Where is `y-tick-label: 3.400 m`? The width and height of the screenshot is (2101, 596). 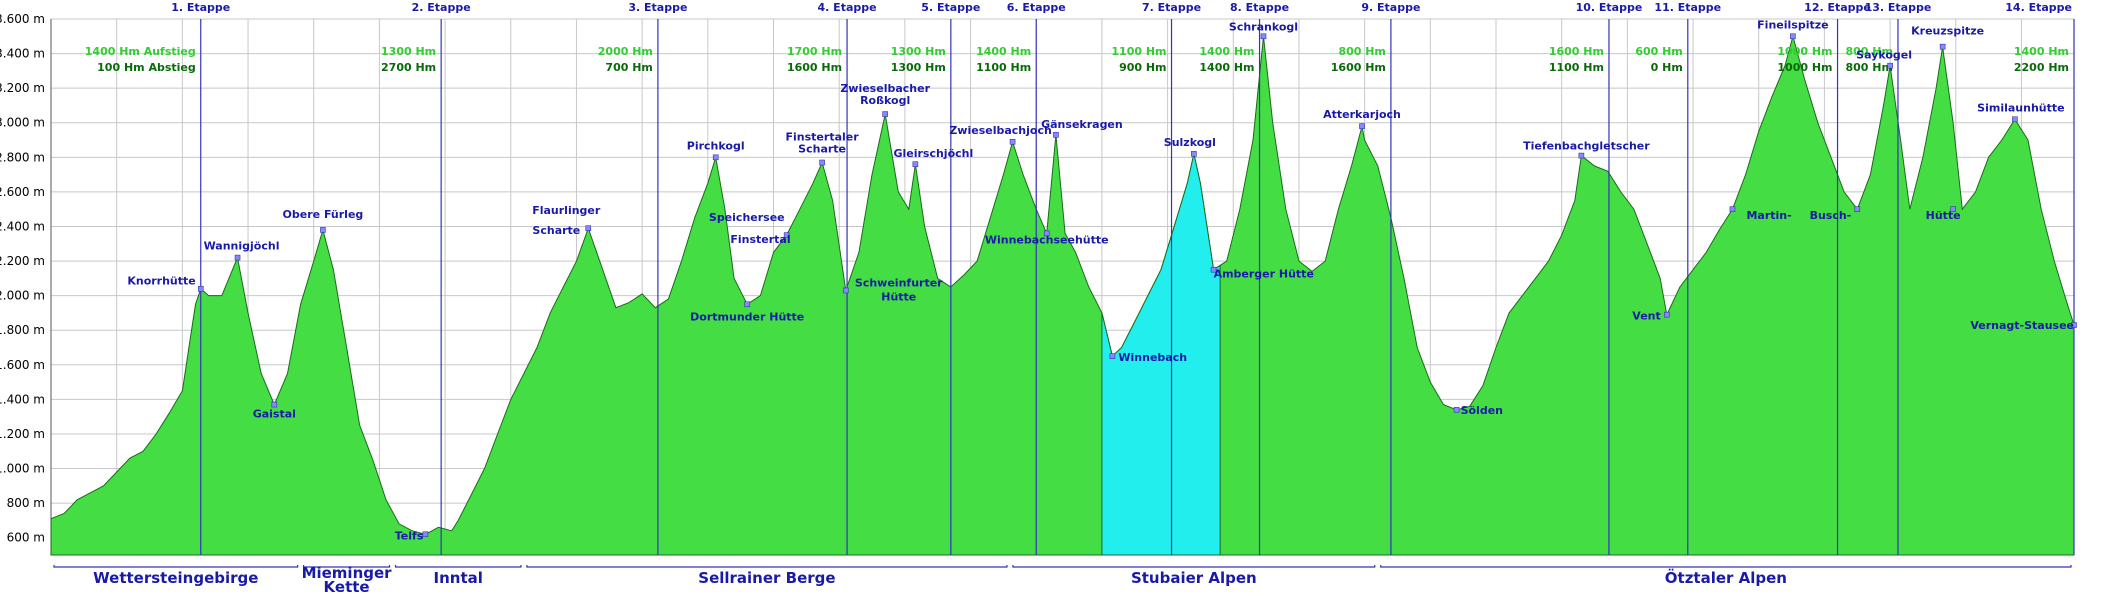 y-tick-label: 3.400 m is located at coordinates (22, 54).